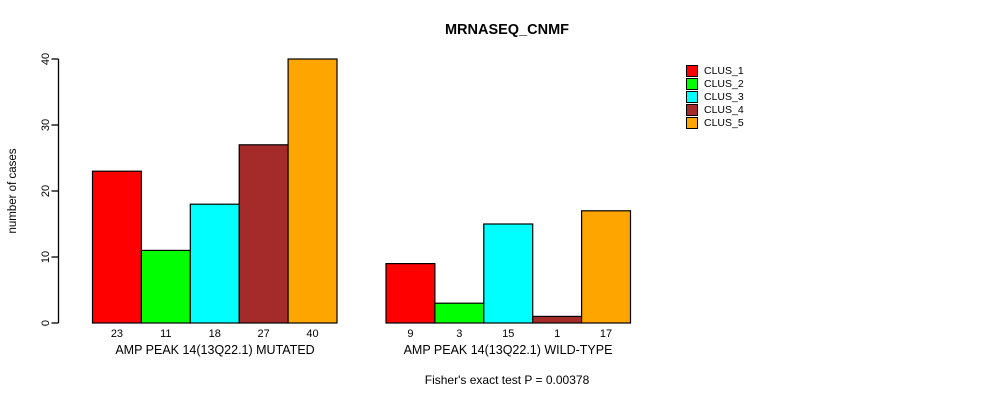 The image size is (990, 400). Describe the element at coordinates (312, 334) in the screenshot. I see `bar-value-label: 40` at that location.